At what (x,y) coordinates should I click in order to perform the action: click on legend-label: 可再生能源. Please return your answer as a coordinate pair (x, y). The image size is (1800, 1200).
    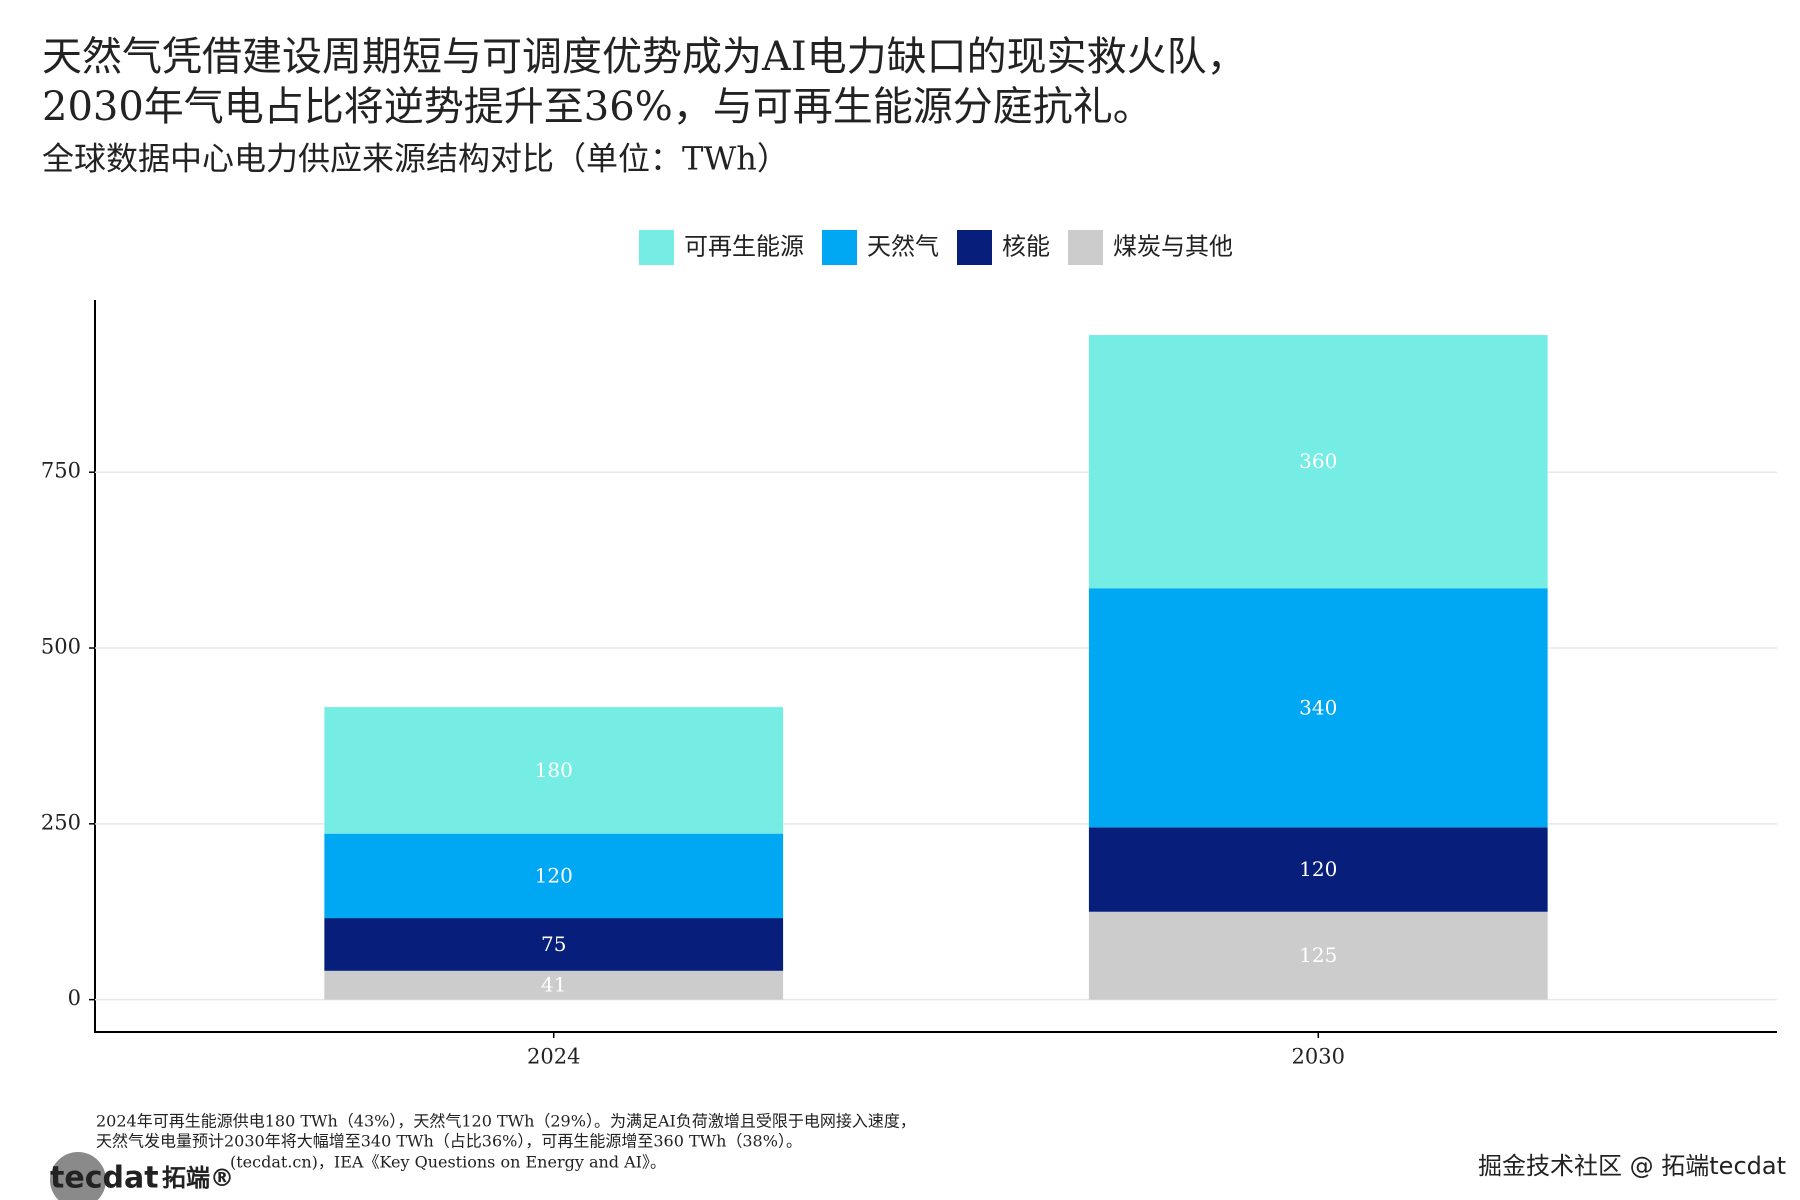
    Looking at the image, I should click on (744, 247).